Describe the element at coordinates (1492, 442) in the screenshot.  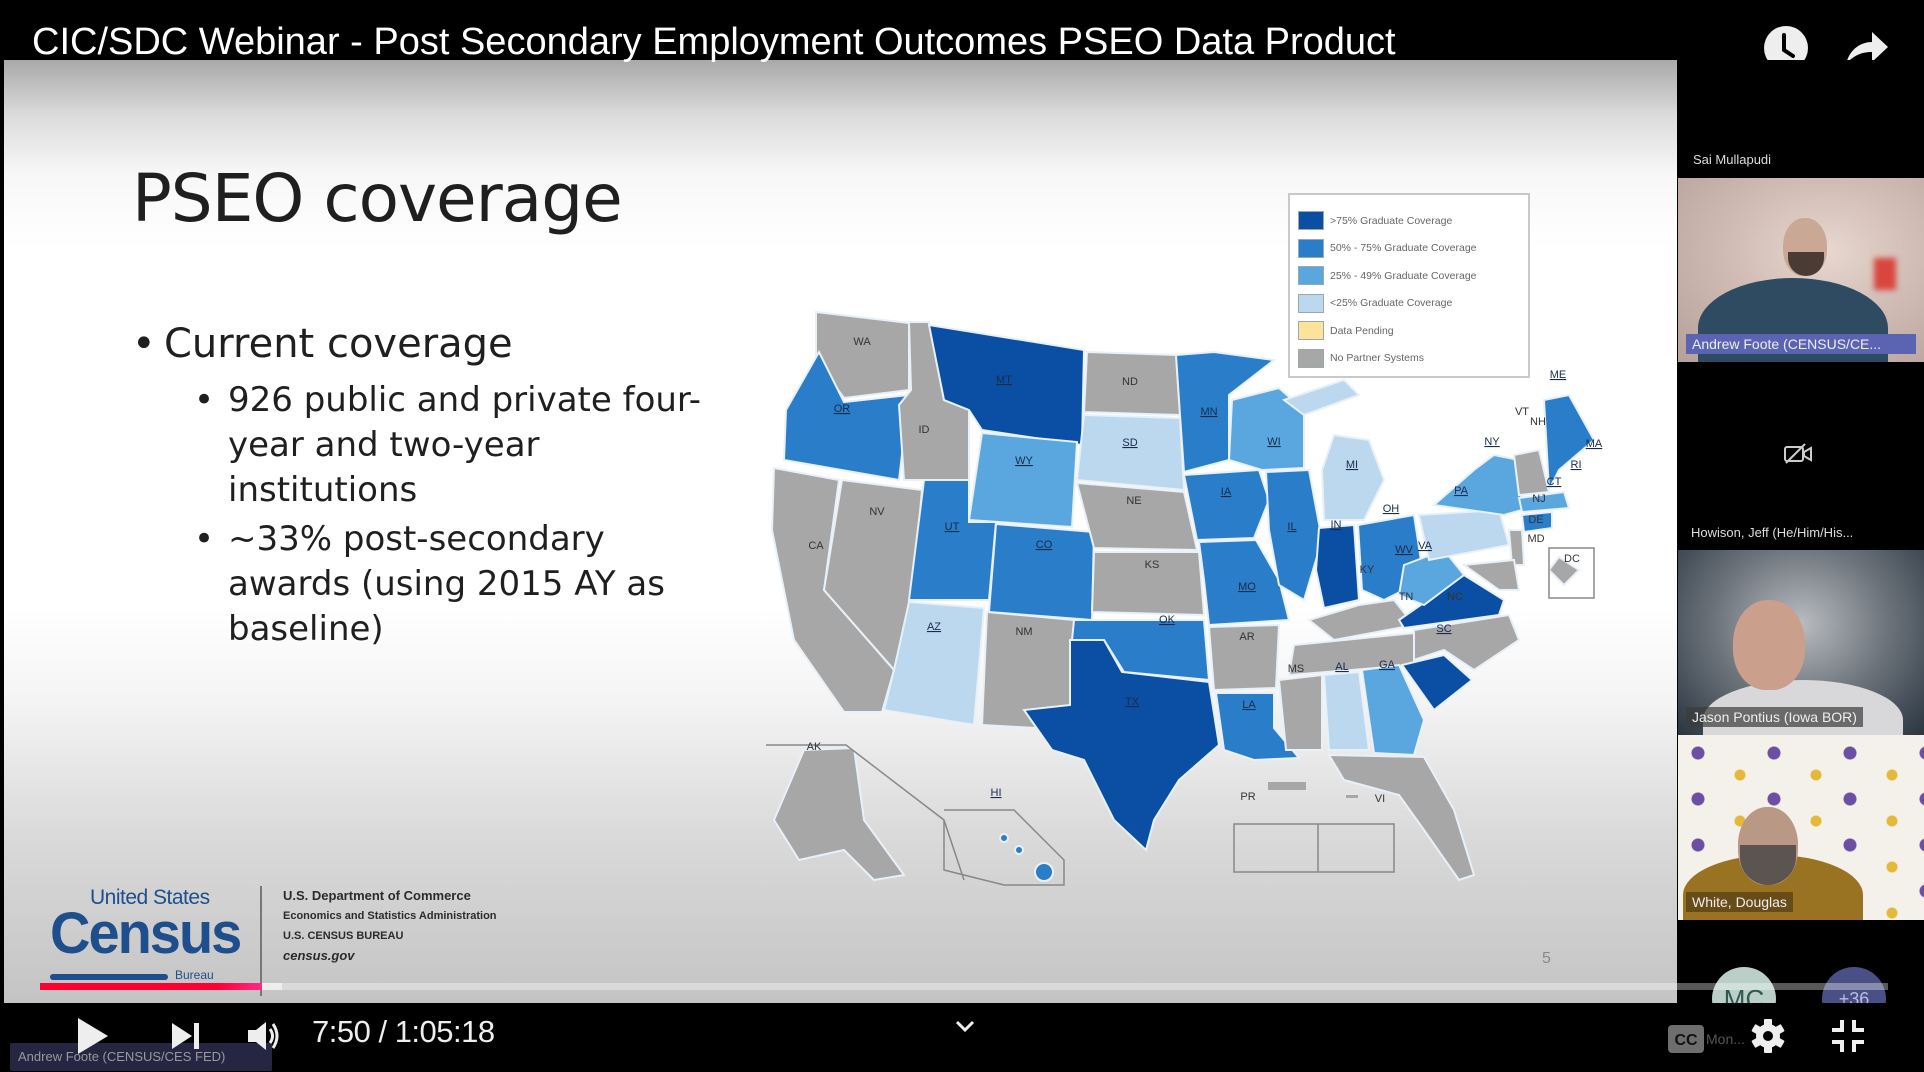
I see `svg-text: NY` at that location.